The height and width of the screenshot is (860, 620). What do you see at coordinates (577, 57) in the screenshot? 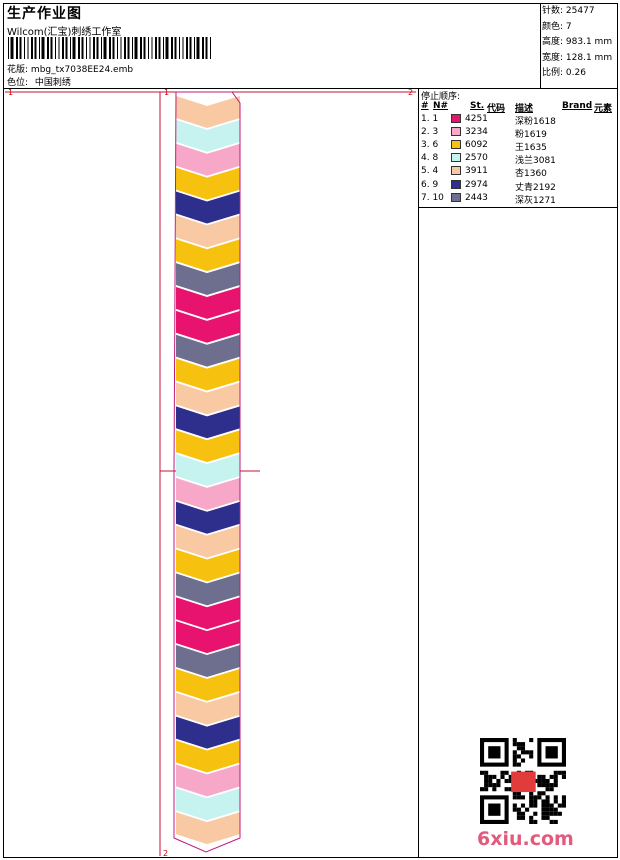
I see `stat-width: 宽度: 128.1 mm` at bounding box center [577, 57].